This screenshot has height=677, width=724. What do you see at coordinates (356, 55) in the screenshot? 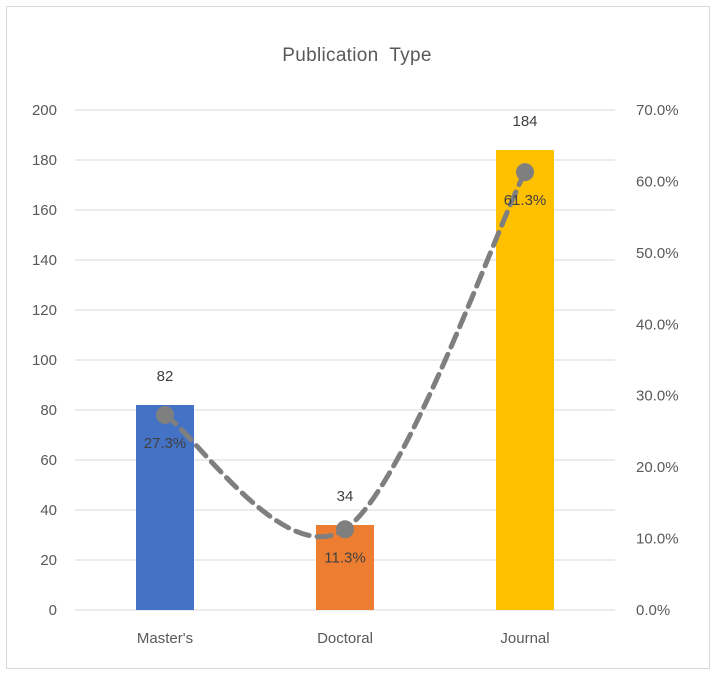
I see `chart-title: Publication Type` at bounding box center [356, 55].